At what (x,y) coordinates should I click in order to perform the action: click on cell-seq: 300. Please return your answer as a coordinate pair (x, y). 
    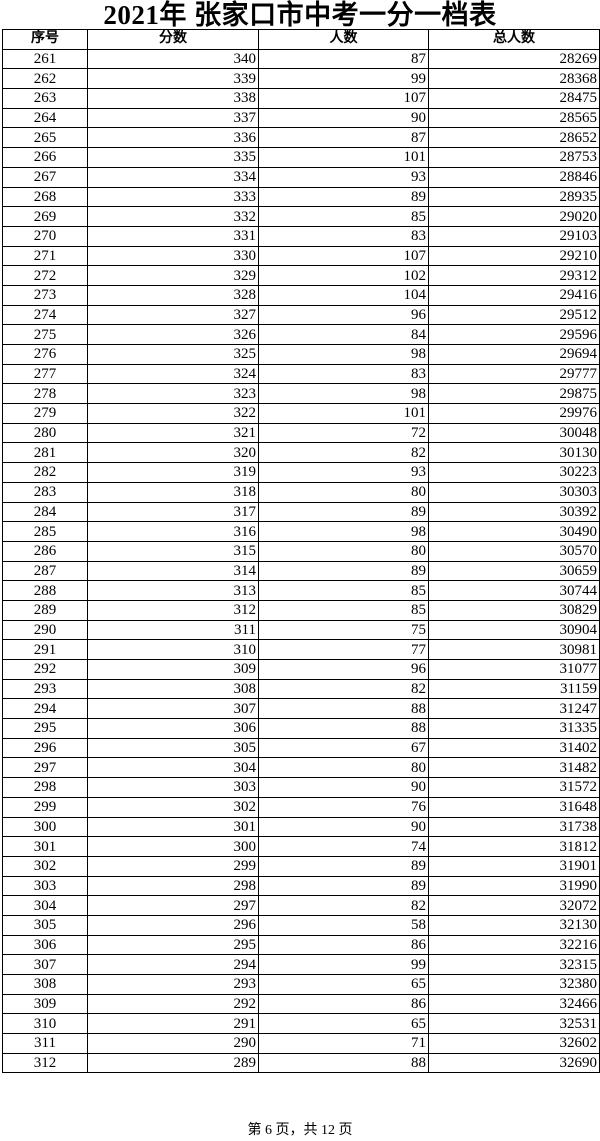
    Looking at the image, I should click on (45, 827).